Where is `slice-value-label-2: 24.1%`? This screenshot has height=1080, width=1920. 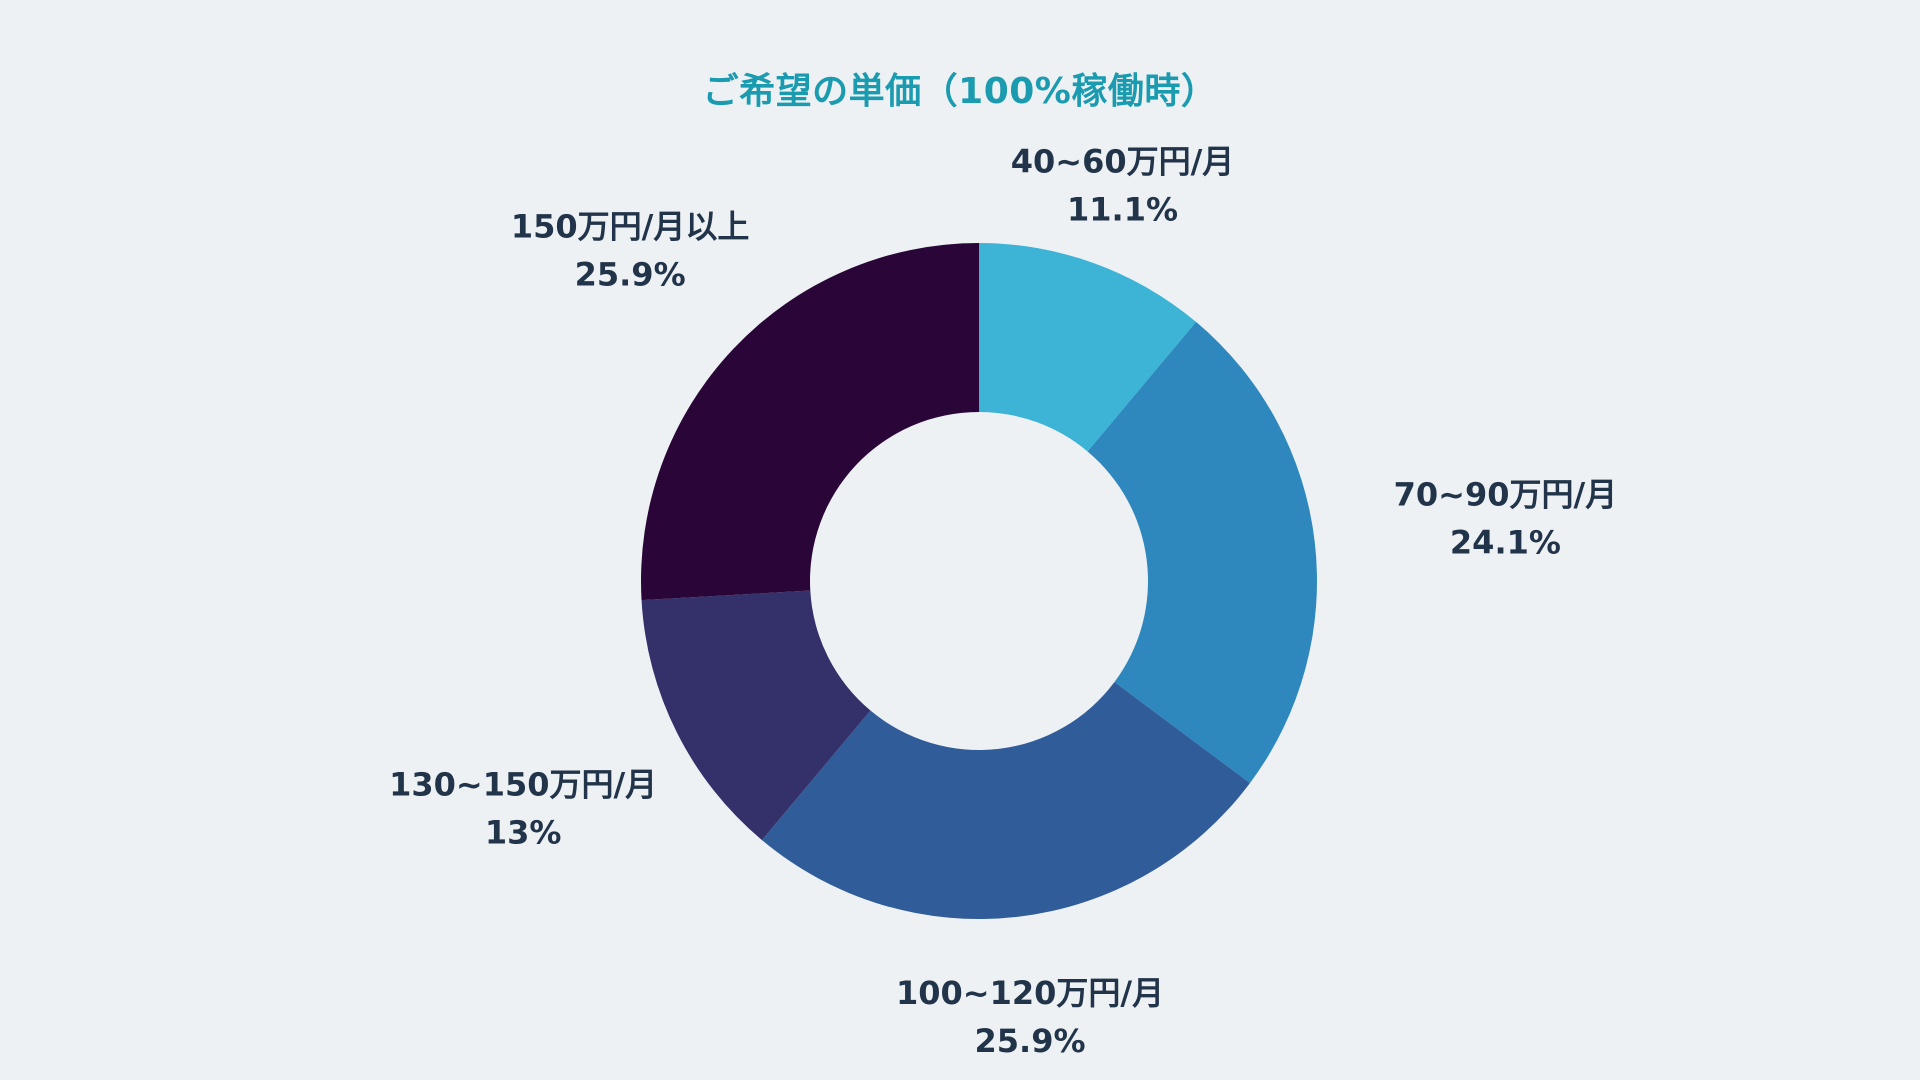
slice-value-label-2: 24.1% is located at coordinates (1505, 543).